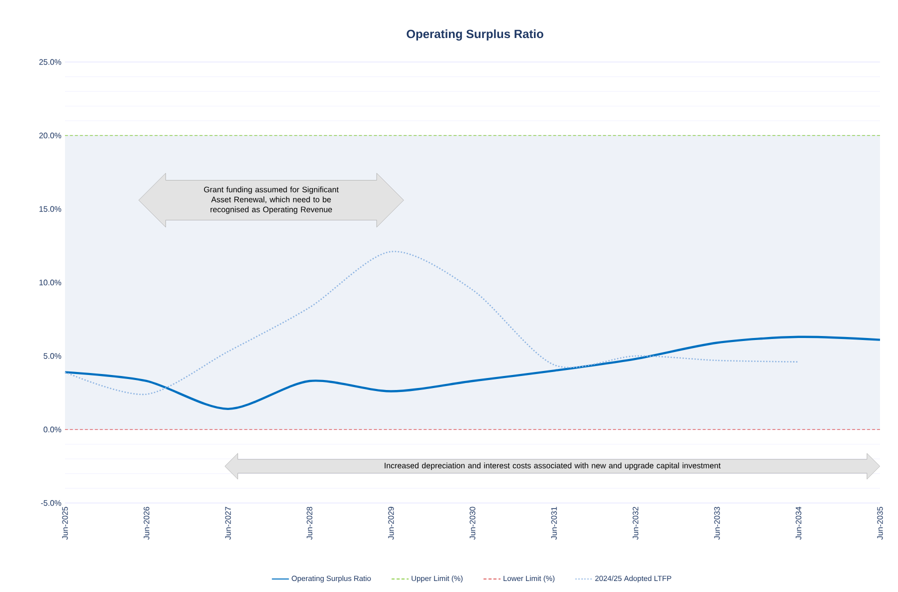 The width and height of the screenshot is (898, 592). I want to click on chart-title: Operating Surplus Ratio, so click(475, 35).